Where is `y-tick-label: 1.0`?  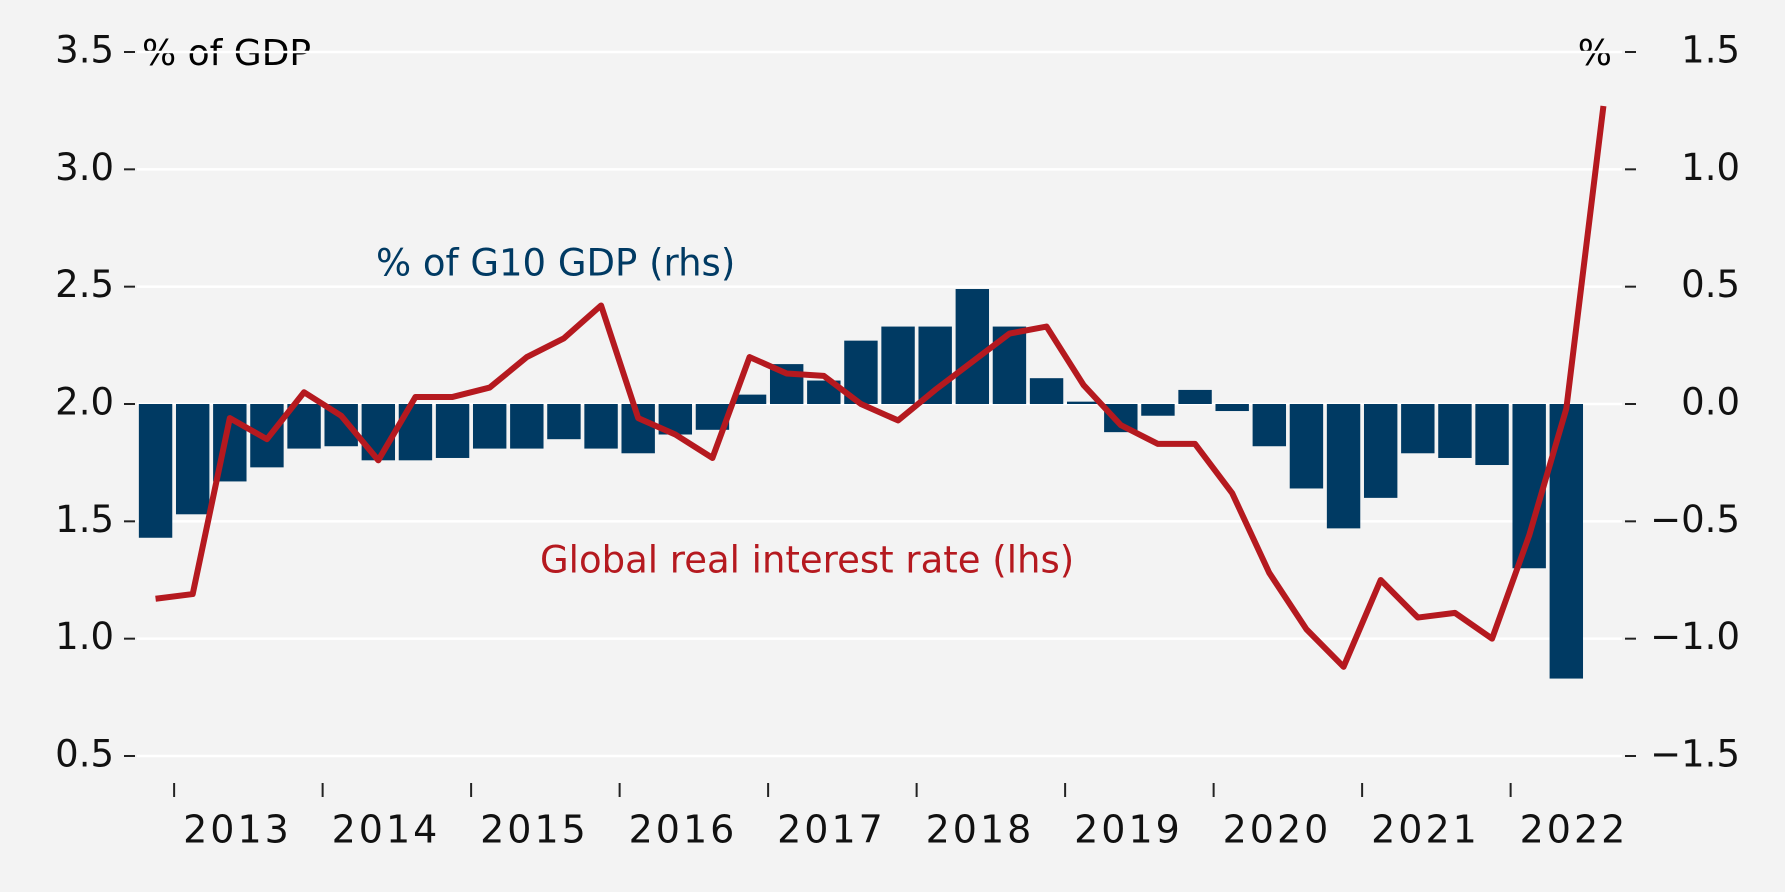 y-tick-label: 1.0 is located at coordinates (84, 636).